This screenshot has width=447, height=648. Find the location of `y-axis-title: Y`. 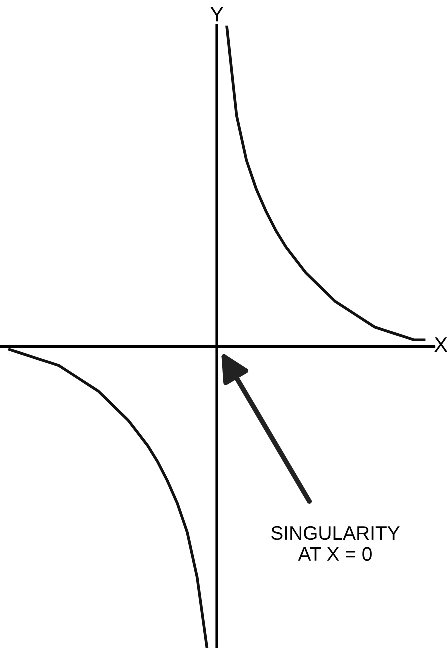

y-axis-title: Y is located at coordinates (217, 14).